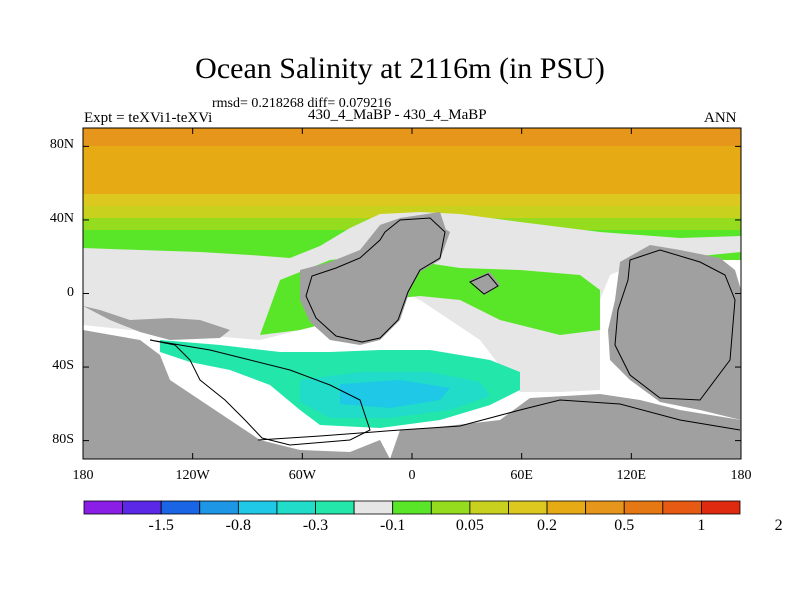 This screenshot has width=800, height=600. Describe the element at coordinates (156, 323) in the screenshot. I see `land-north-america` at that location.